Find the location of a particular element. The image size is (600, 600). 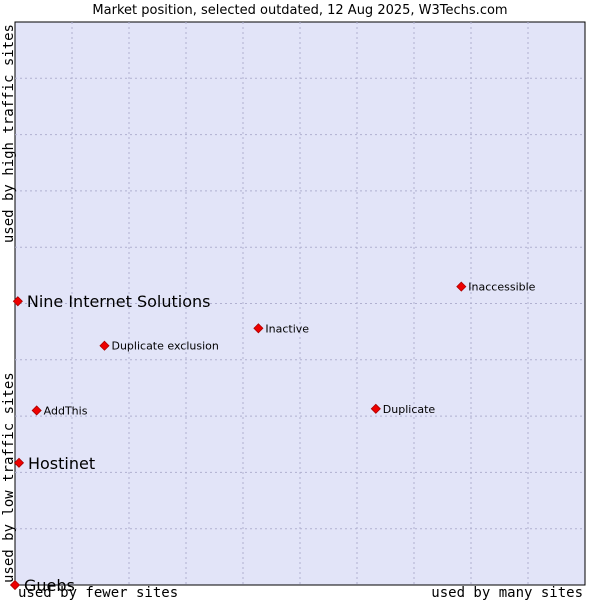

y-axis-label-top: used by high traffic sites is located at coordinates (9, 133).